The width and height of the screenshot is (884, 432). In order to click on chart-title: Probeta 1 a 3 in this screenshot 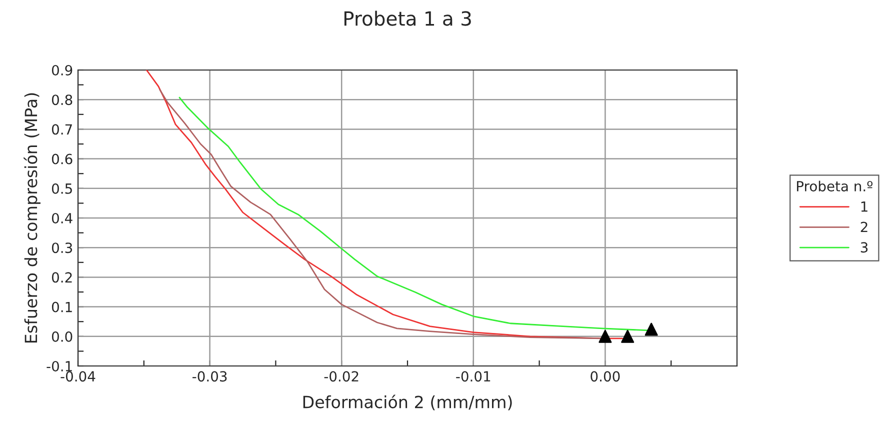, I will do `click(407, 18)`.